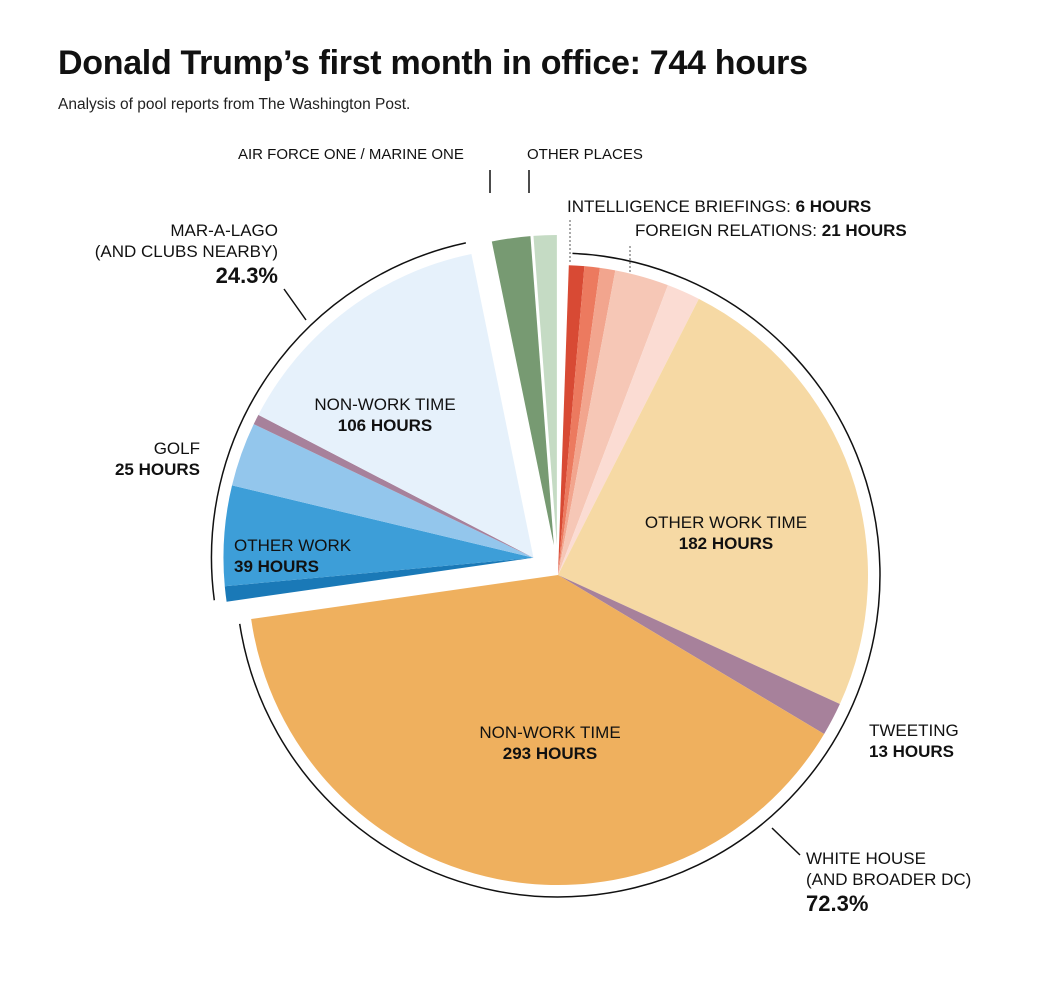 The width and height of the screenshot is (1062, 994). I want to click on white-house-line2: (AND BROADER DC), so click(889, 879).